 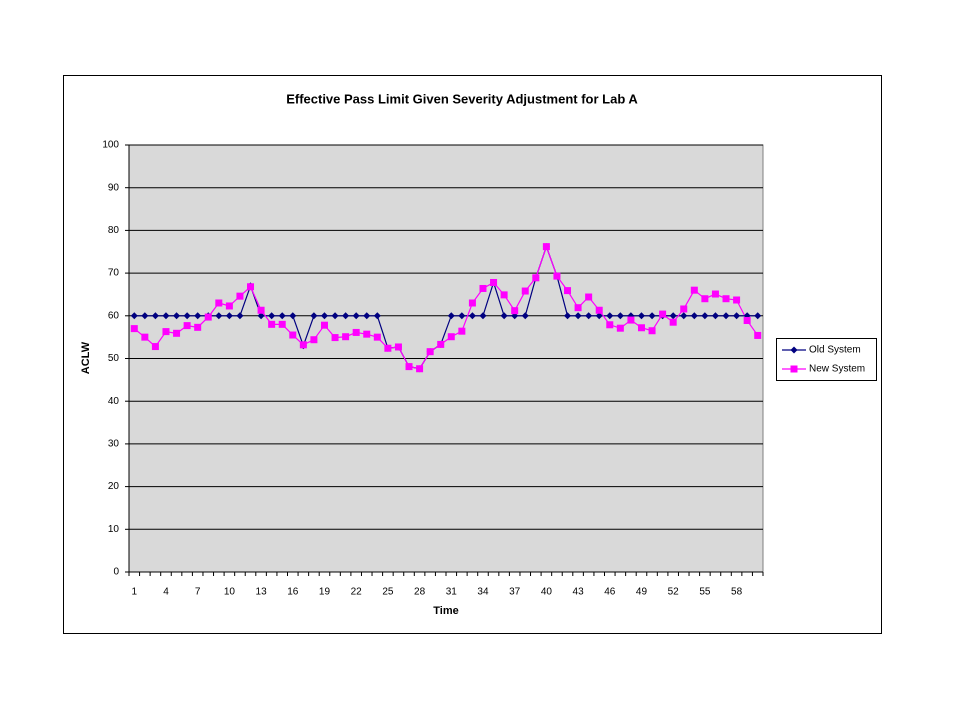 I want to click on x-tick-label: 16, so click(x=293, y=592).